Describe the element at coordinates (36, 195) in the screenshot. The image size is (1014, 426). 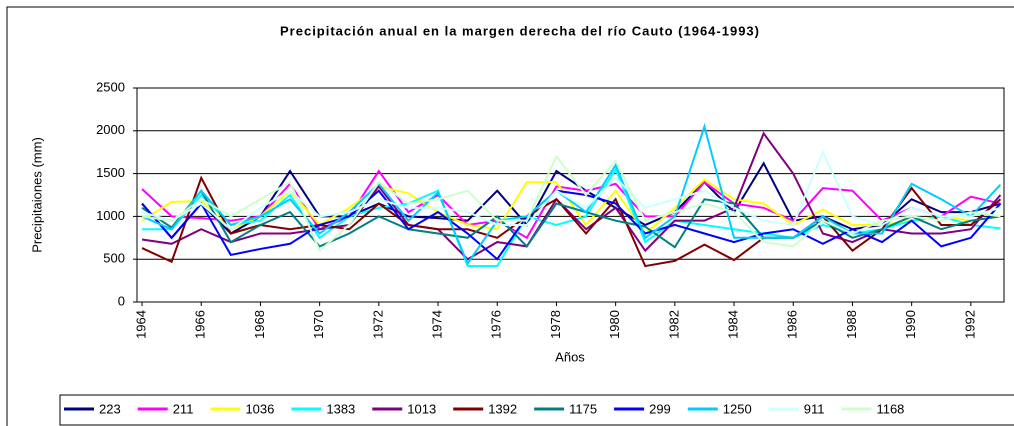
I see `y-axis-label: Precipitaiones (mm)` at that location.